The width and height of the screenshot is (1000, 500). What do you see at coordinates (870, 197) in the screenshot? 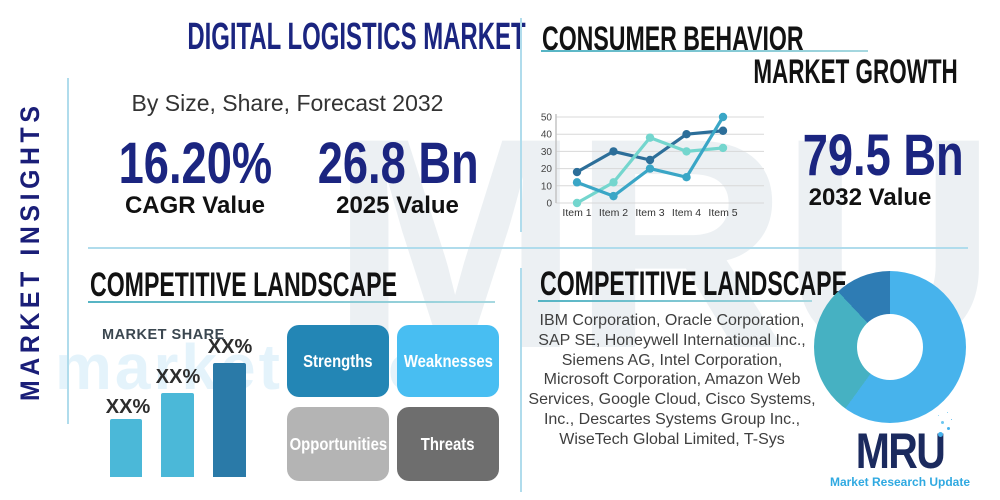
I see `label-2032: 2032 Value` at bounding box center [870, 197].